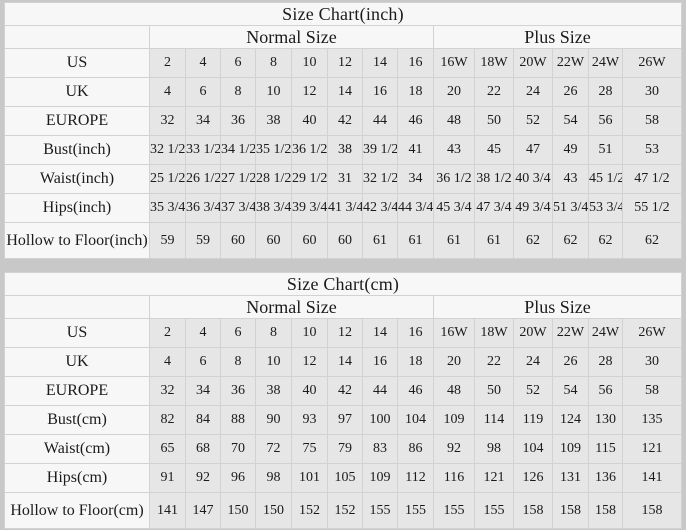 The width and height of the screenshot is (686, 530). What do you see at coordinates (570, 420) in the screenshot?
I see `size-value-cell: 124` at bounding box center [570, 420].